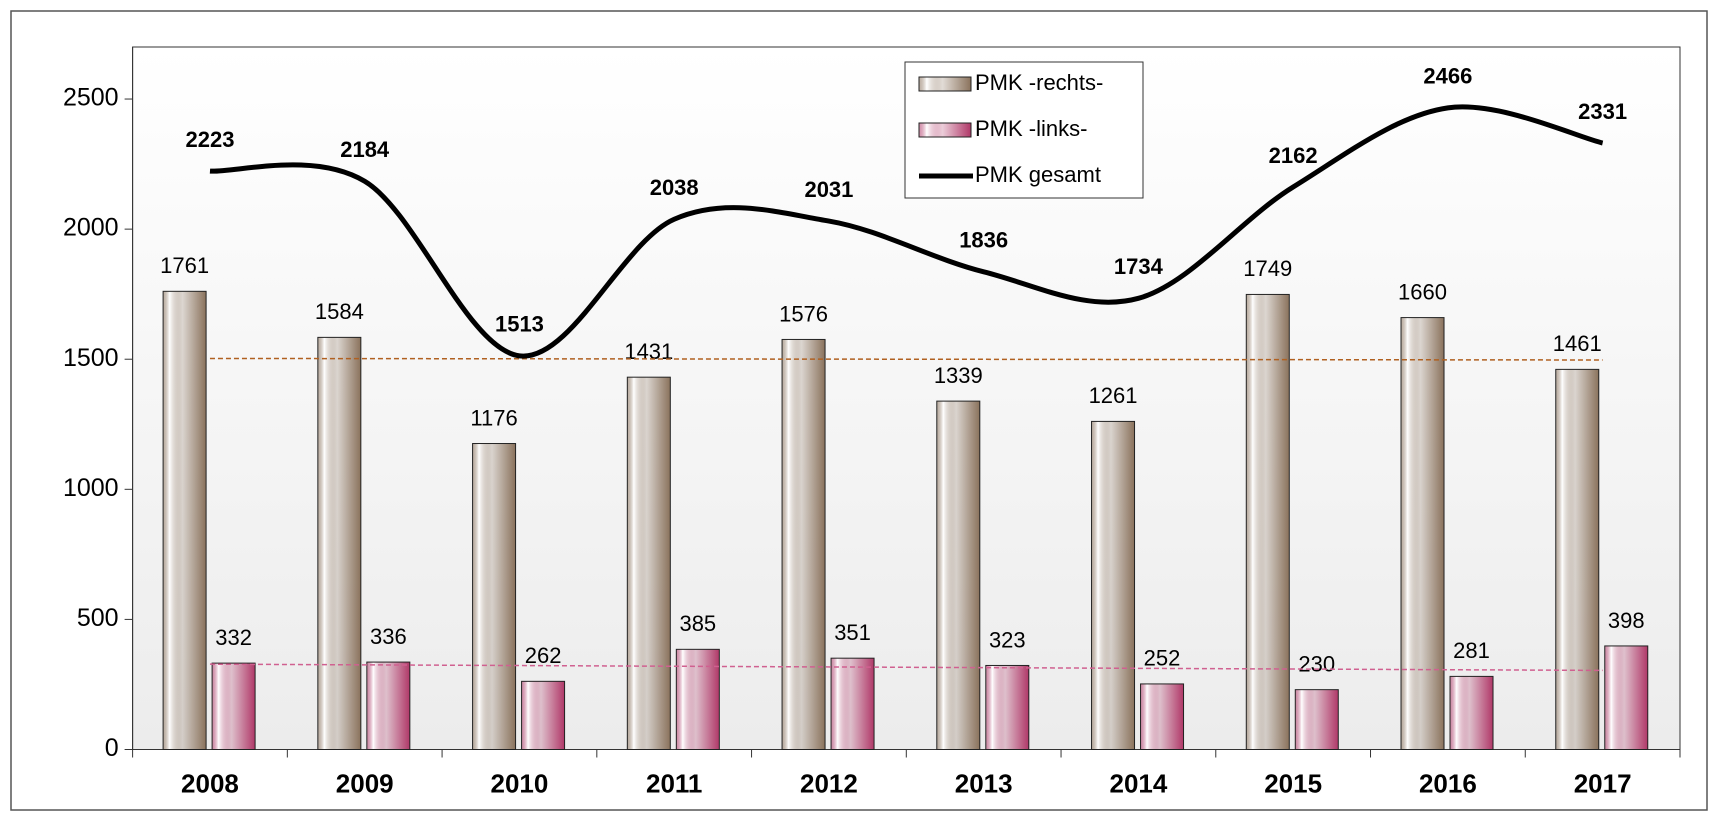 Image resolution: width=1718 pixels, height=821 pixels. Describe the element at coordinates (803, 313) in the screenshot. I see `bar-label: 1576` at that location.